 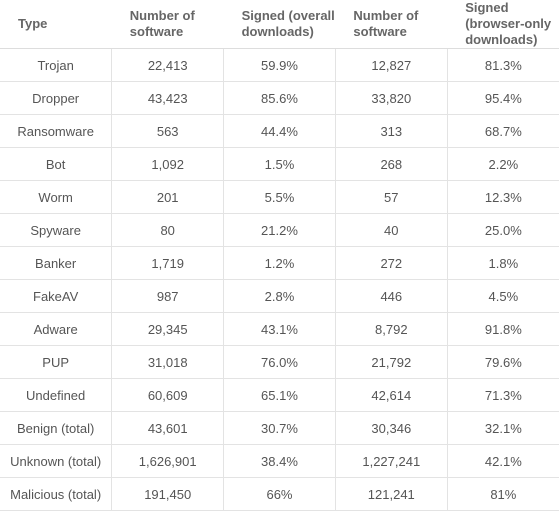 What do you see at coordinates (502, 164) in the screenshot?
I see `table-cell: 2.2%` at bounding box center [502, 164].